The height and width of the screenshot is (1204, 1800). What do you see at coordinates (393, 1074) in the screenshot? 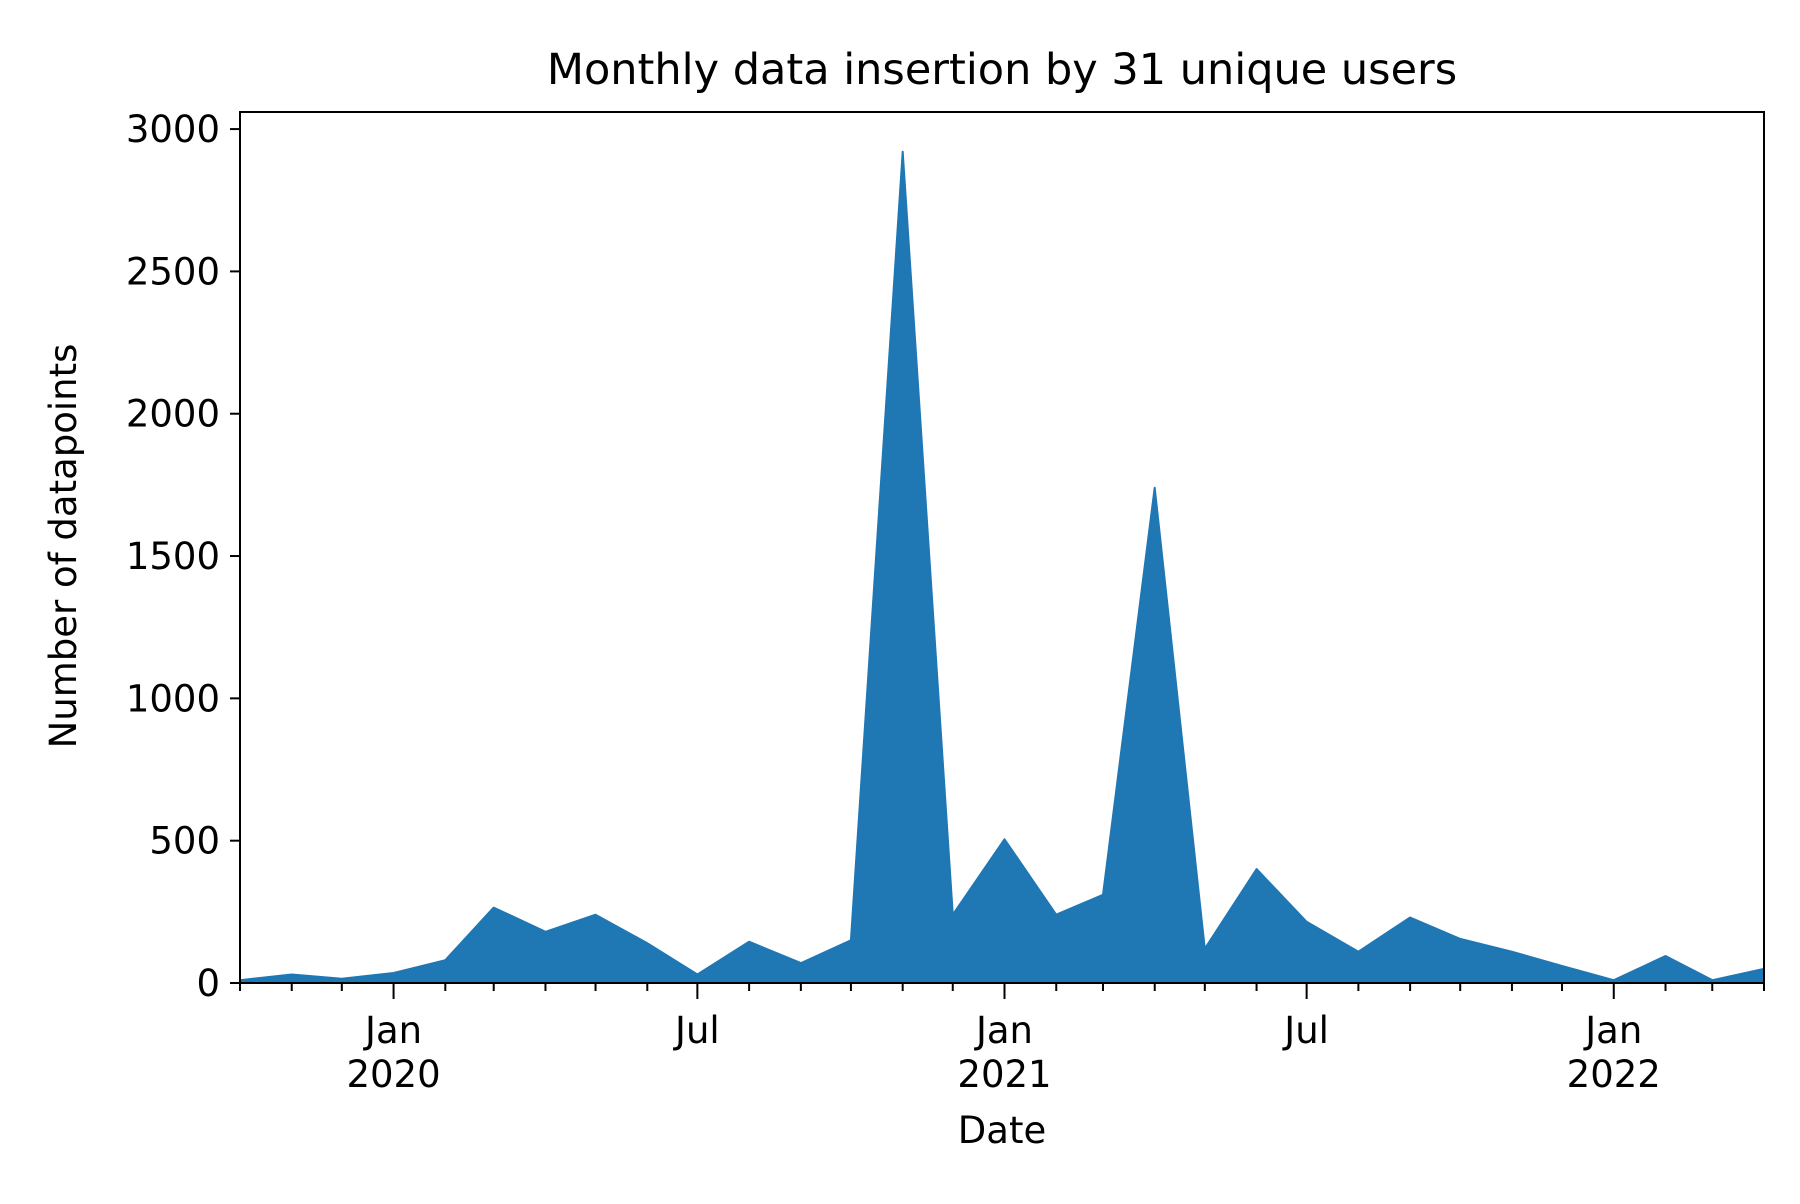
I see `x-tick-year-label: 2020` at bounding box center [393, 1074].